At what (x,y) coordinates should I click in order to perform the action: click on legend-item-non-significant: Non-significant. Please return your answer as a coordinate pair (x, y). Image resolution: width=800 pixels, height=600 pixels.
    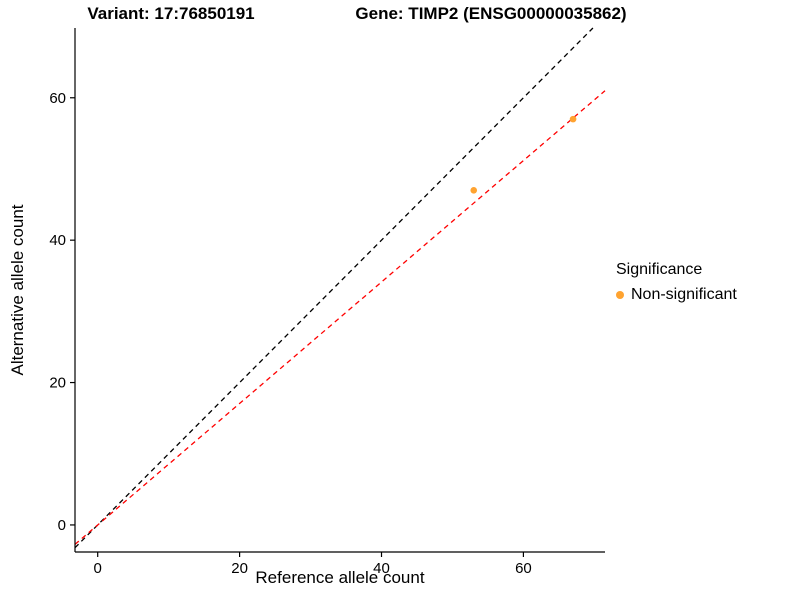
    Looking at the image, I should click on (676, 295).